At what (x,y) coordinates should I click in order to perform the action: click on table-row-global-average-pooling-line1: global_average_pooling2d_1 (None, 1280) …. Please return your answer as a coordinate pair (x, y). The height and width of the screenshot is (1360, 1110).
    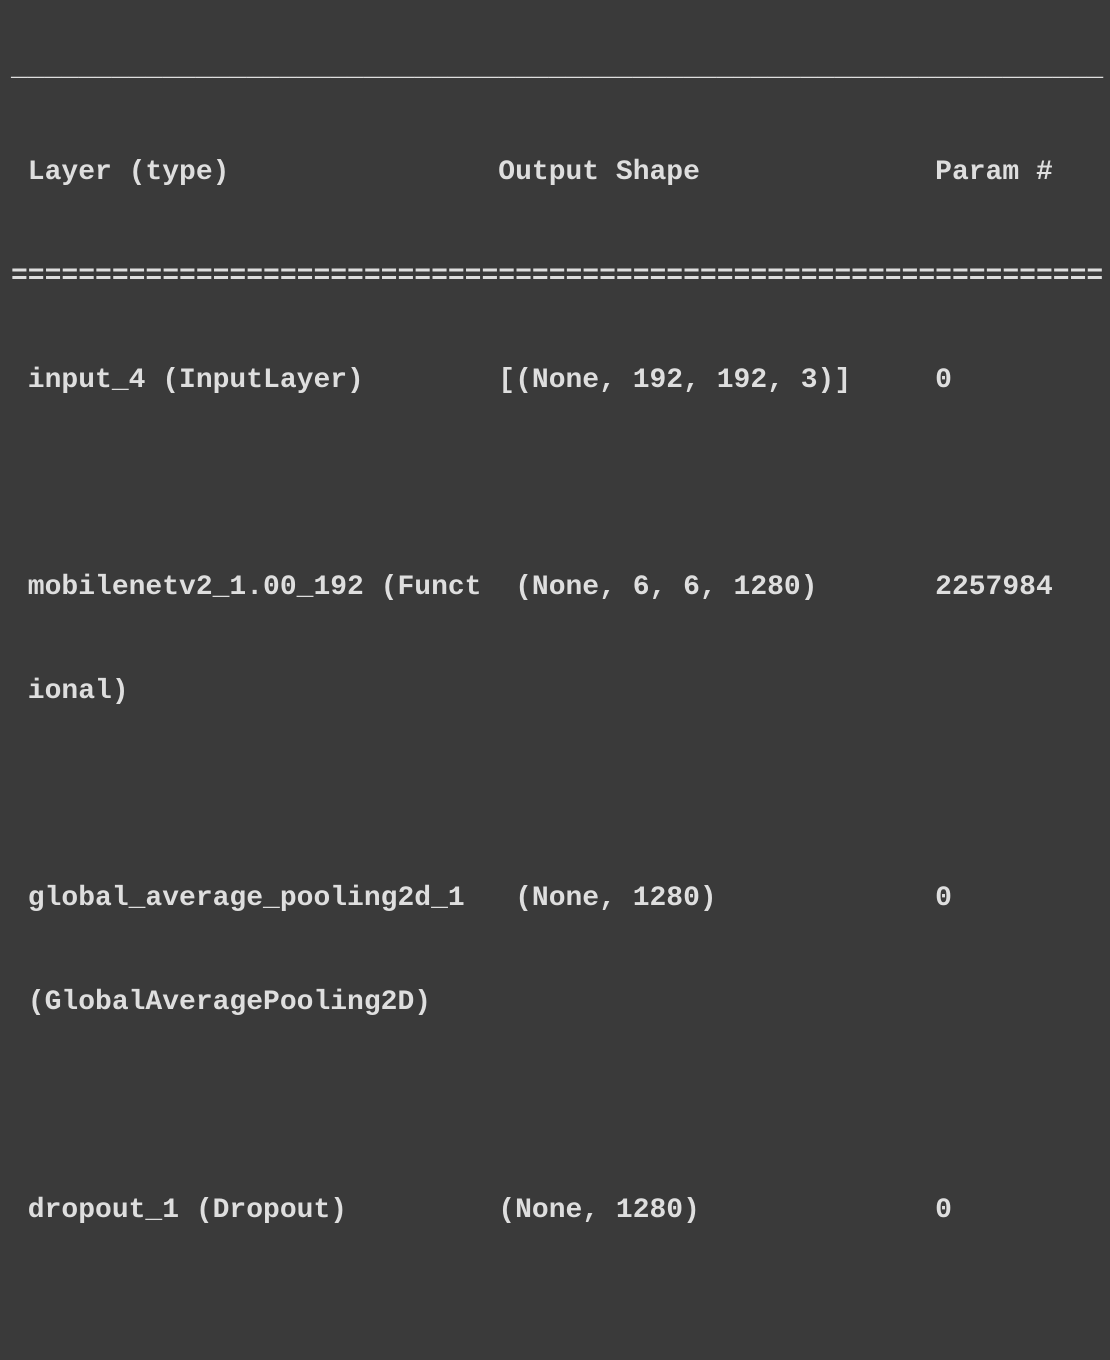
    Looking at the image, I should click on (557, 899).